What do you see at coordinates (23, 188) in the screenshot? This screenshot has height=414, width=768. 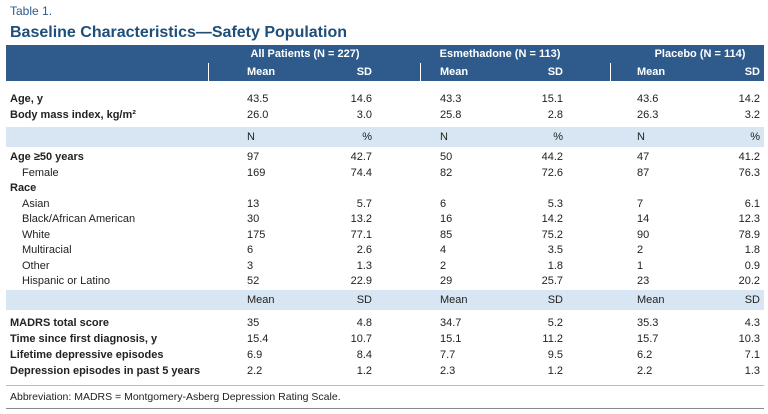 I see `row-label: Race` at bounding box center [23, 188].